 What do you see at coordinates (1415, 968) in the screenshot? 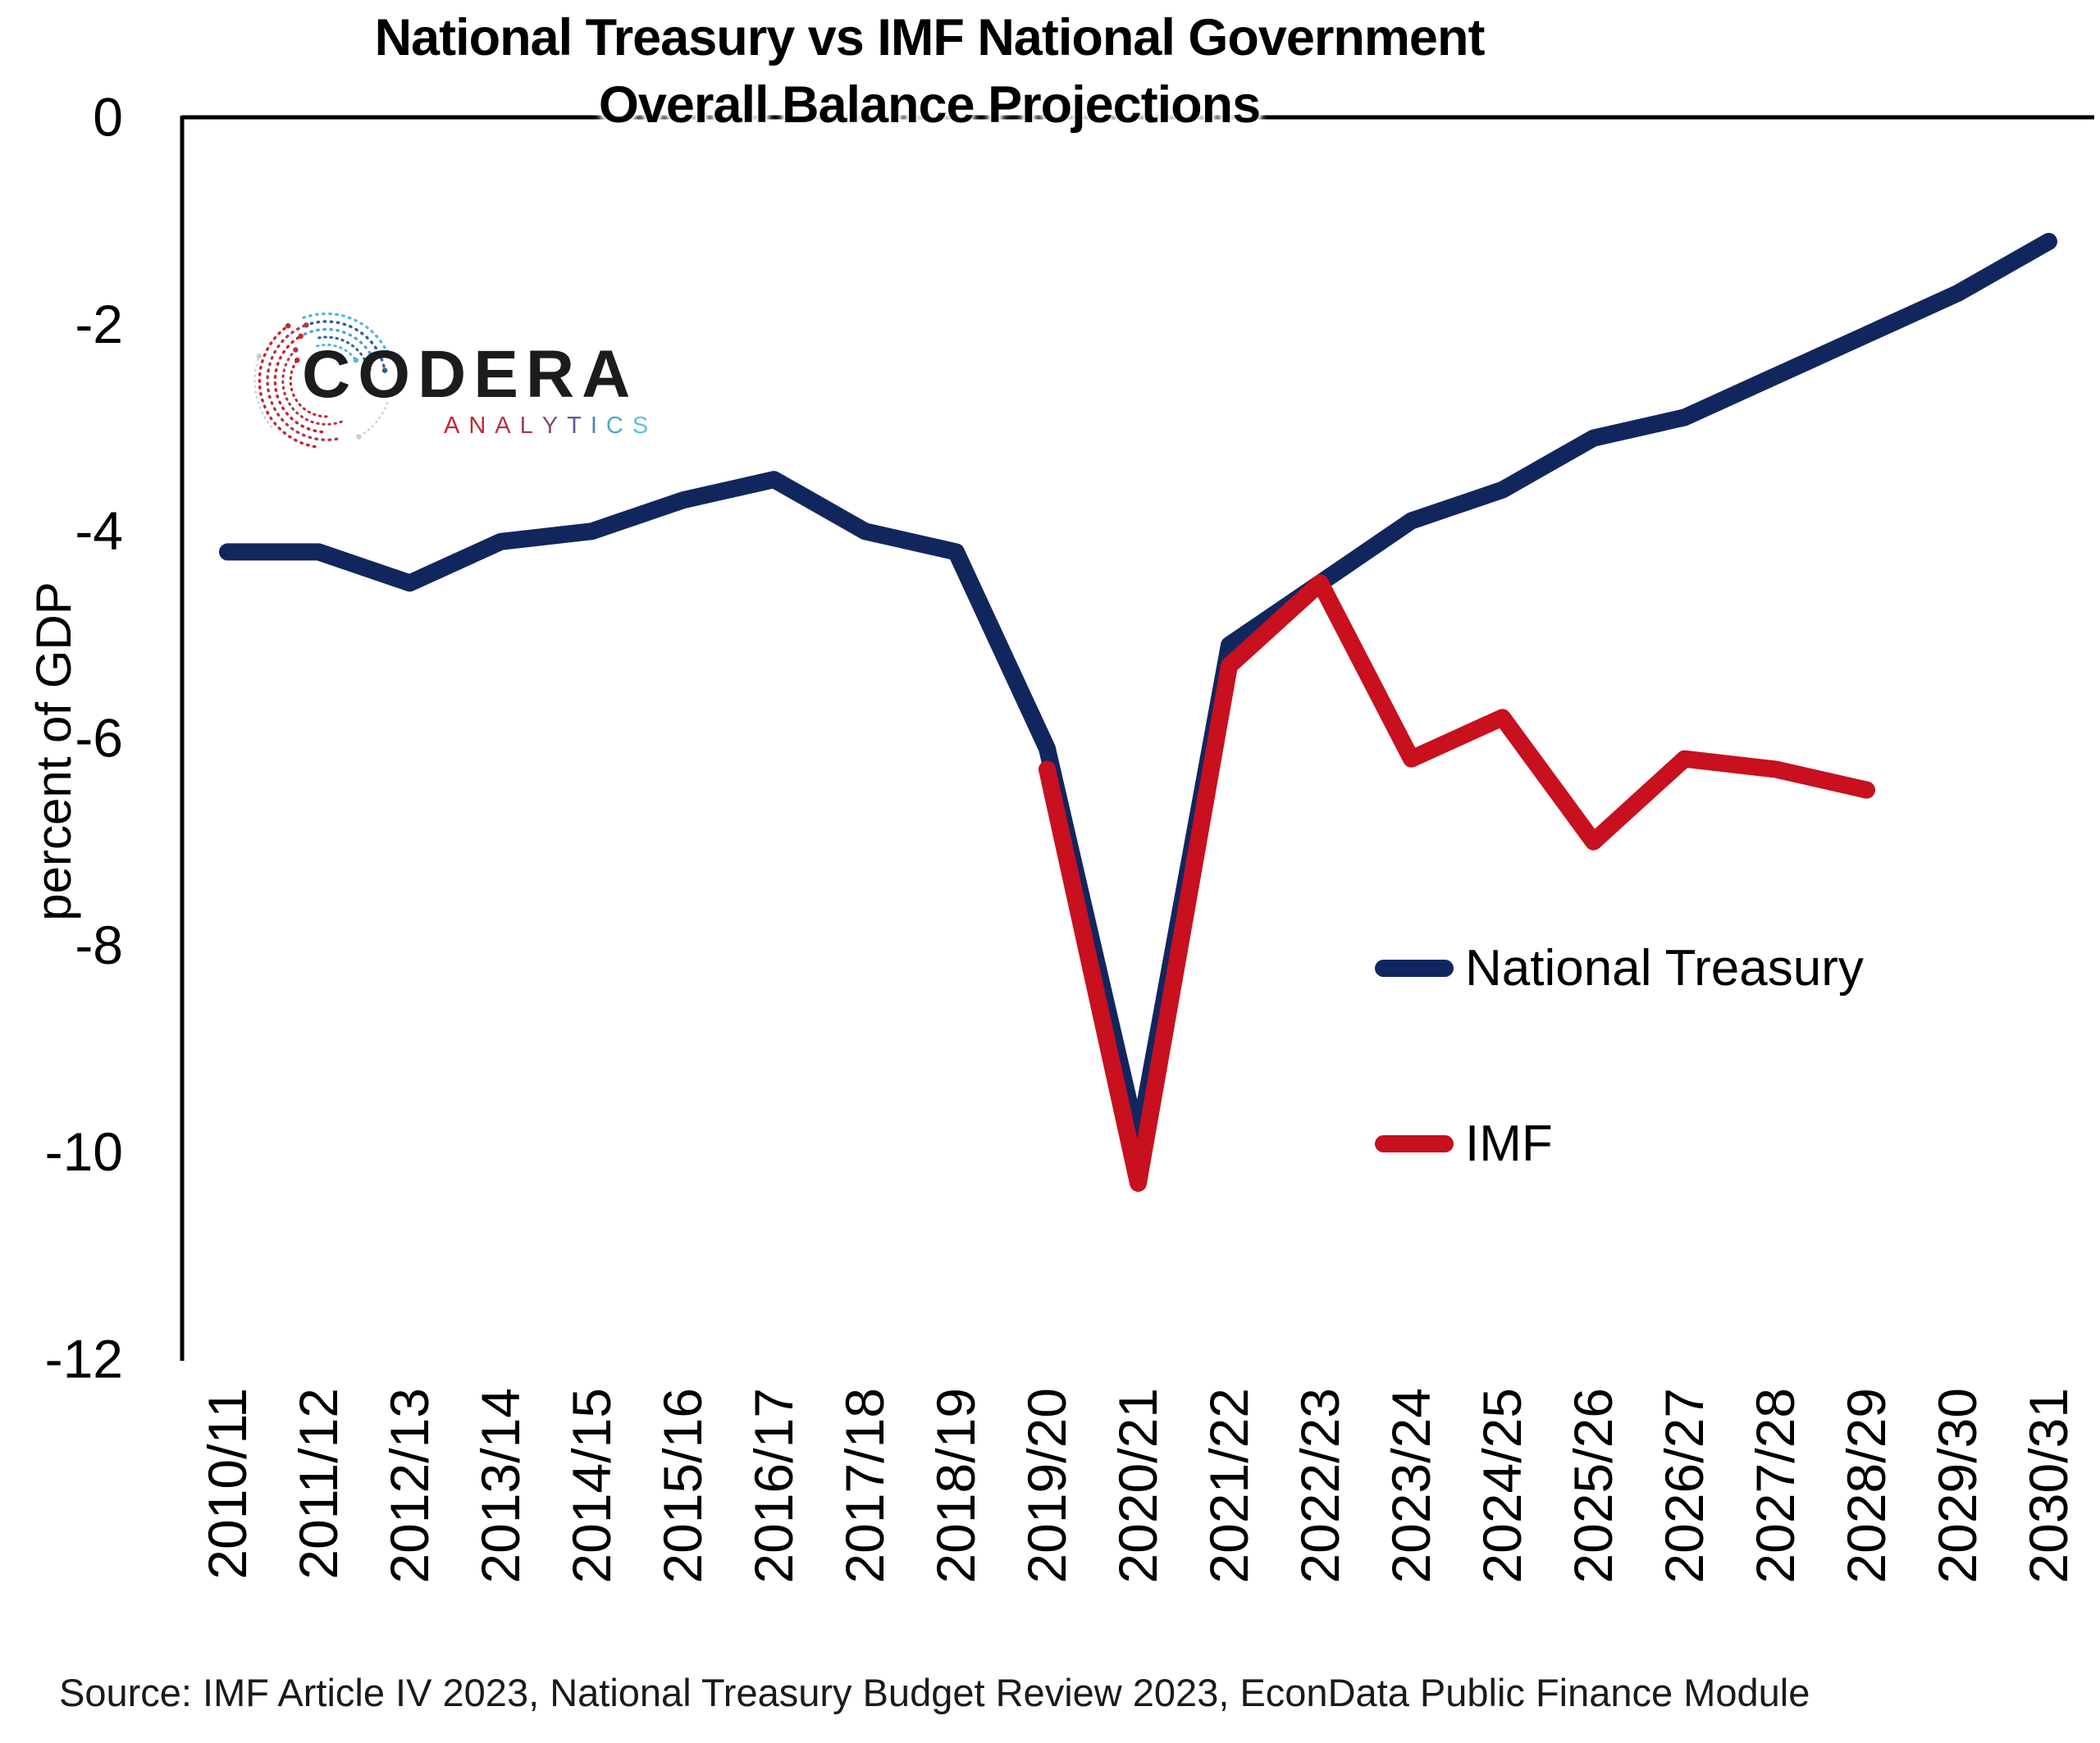
I see `legend-swatch-national-treasury` at bounding box center [1415, 968].